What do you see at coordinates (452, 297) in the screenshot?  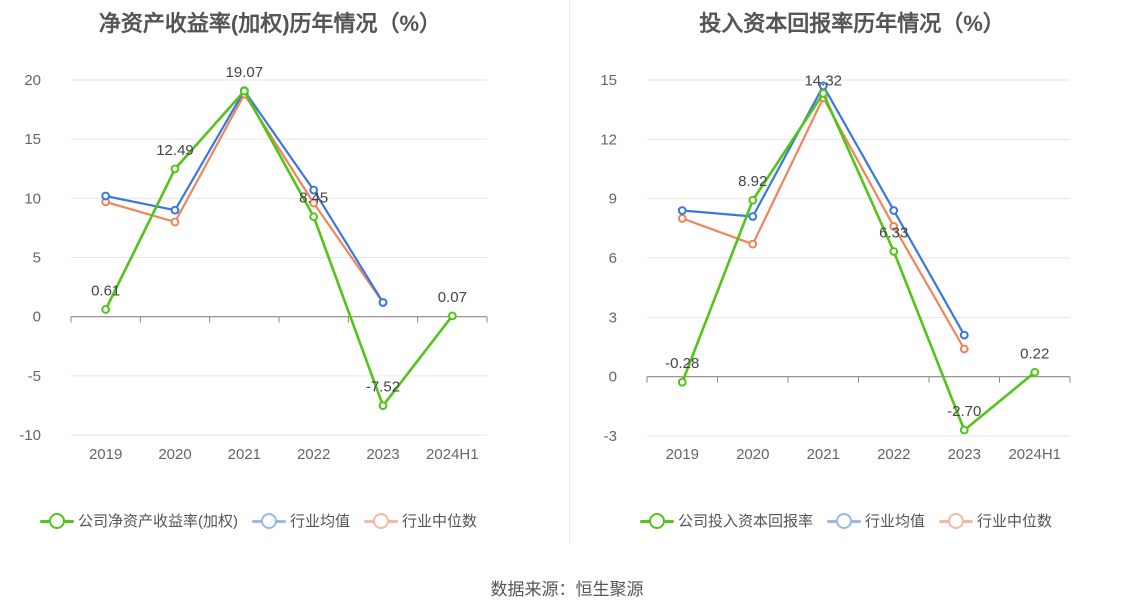 I see `data-label: 0.07` at bounding box center [452, 297].